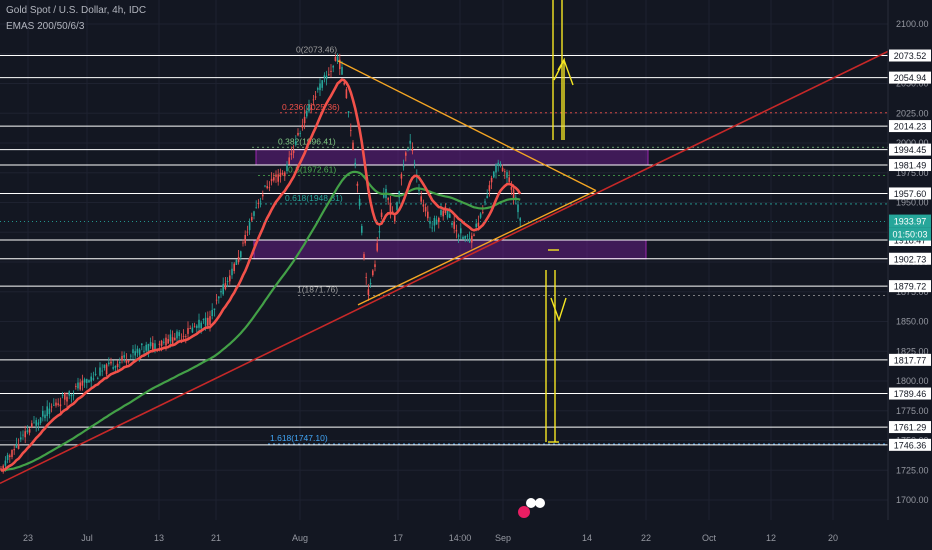 The image size is (932, 550). Describe the element at coordinates (307, 141) in the screenshot. I see `fib-label: 0.382(1996.41)` at that location.